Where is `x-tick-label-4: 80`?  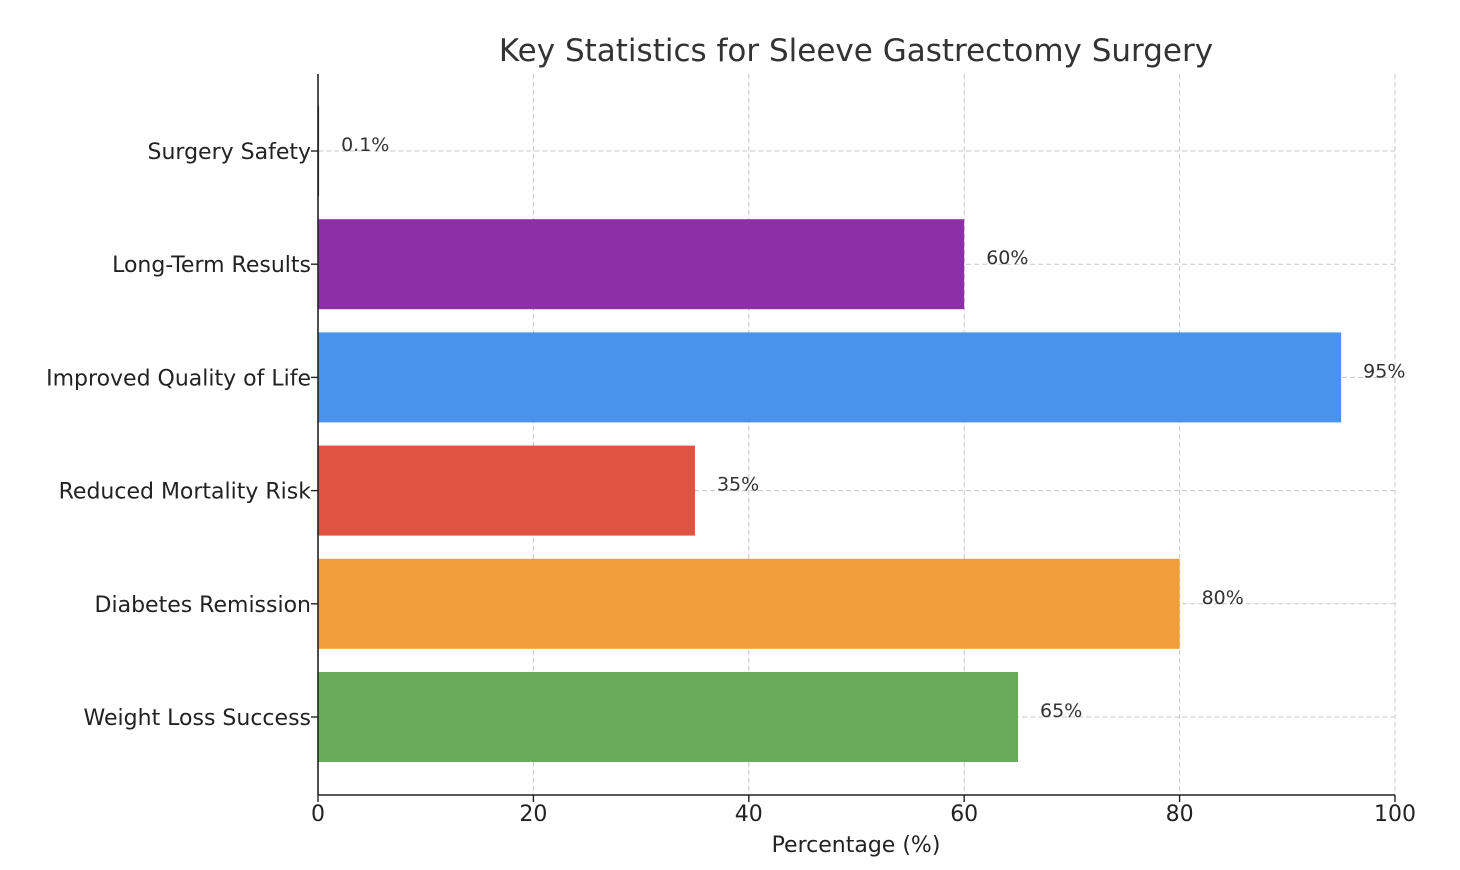 x-tick-label-4: 80 is located at coordinates (1180, 814).